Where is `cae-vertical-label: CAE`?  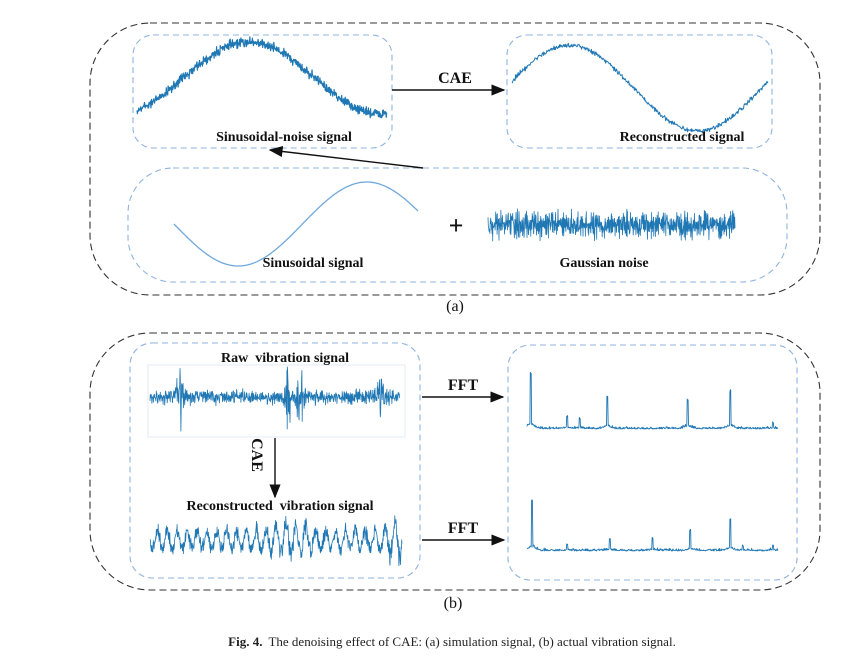 cae-vertical-label: CAE is located at coordinates (256, 455).